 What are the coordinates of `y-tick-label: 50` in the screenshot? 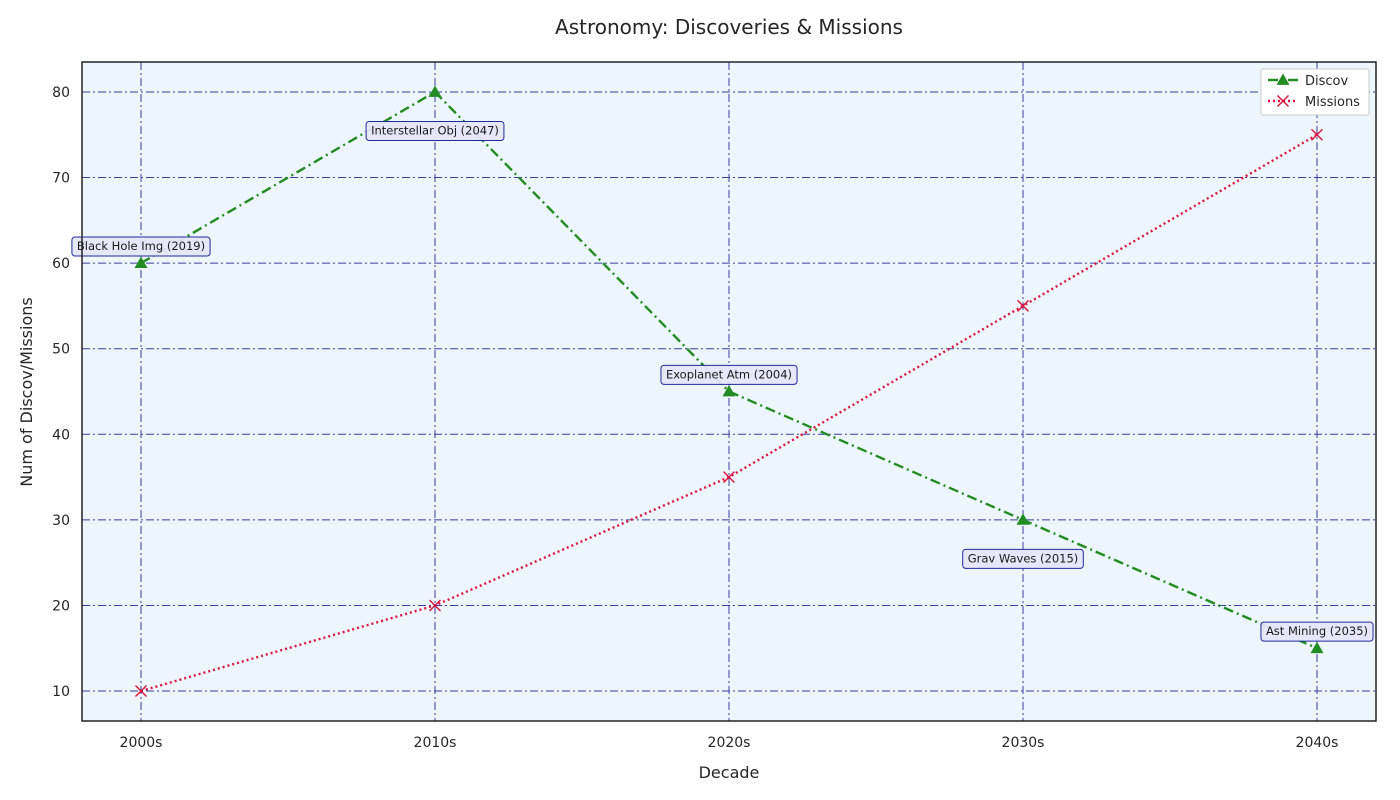 It's located at (61, 350).